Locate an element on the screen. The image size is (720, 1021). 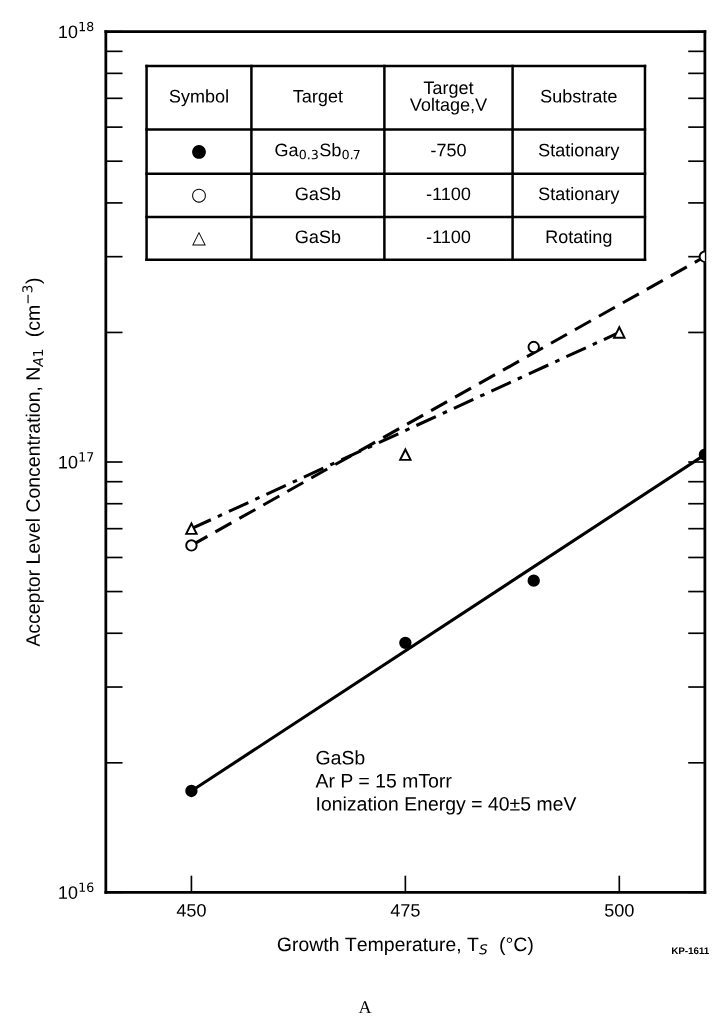
annotation: Symbol is located at coordinates (198, 98).